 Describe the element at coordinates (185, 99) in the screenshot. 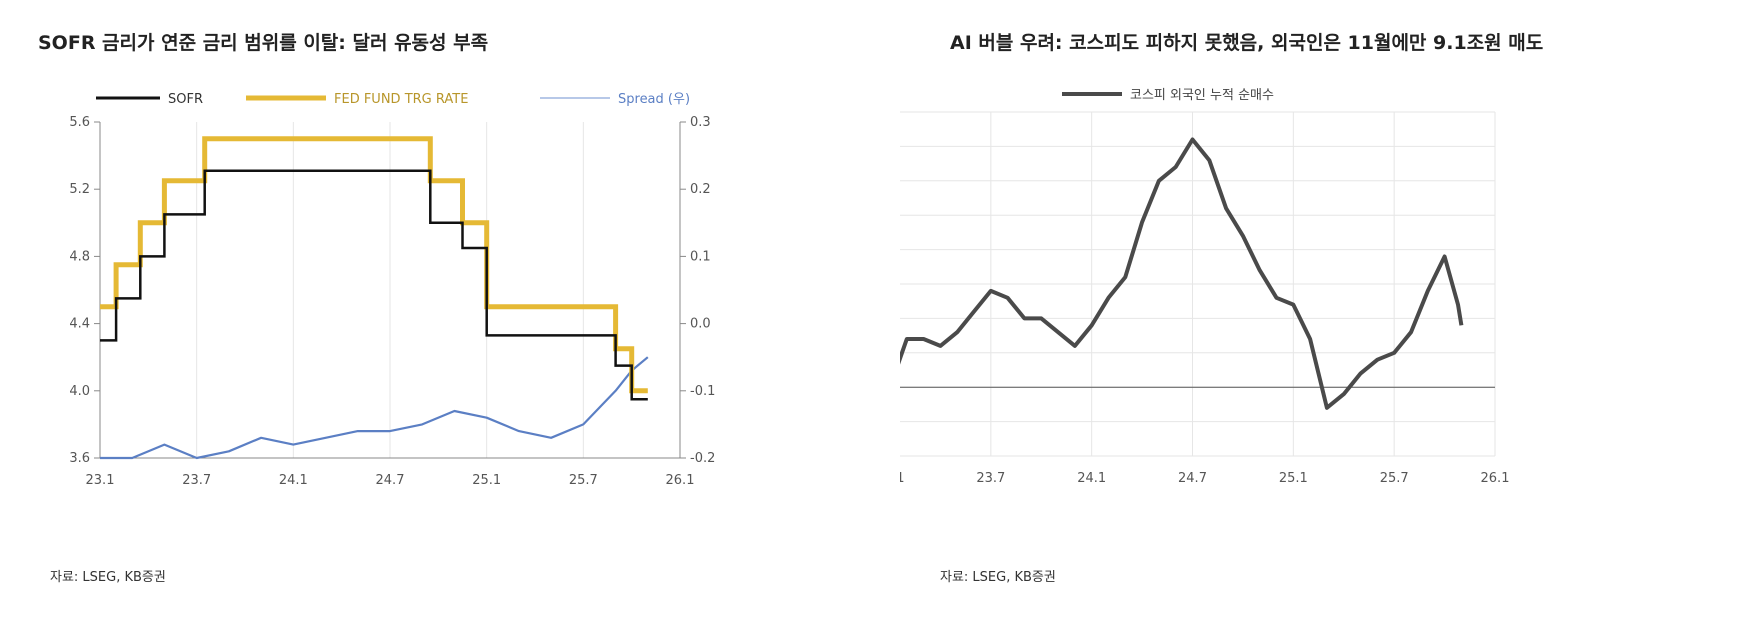

I see `legend-sofr-label: SOFR` at that location.